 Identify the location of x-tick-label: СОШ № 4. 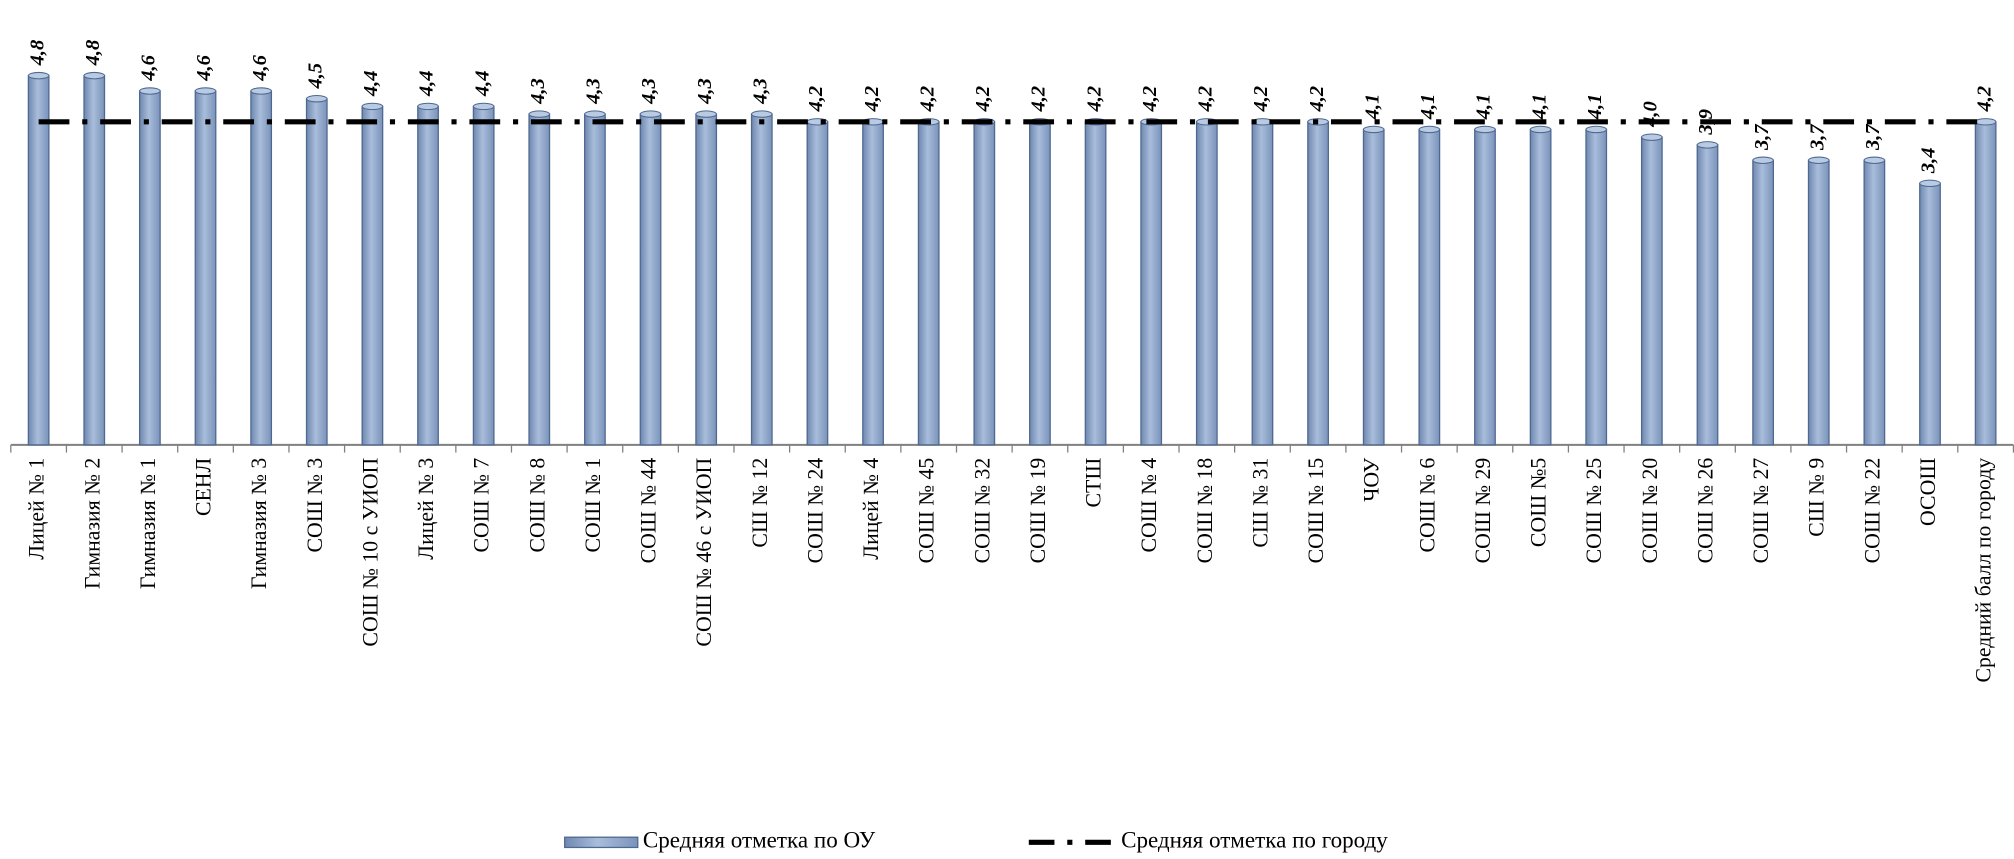
(1149, 505).